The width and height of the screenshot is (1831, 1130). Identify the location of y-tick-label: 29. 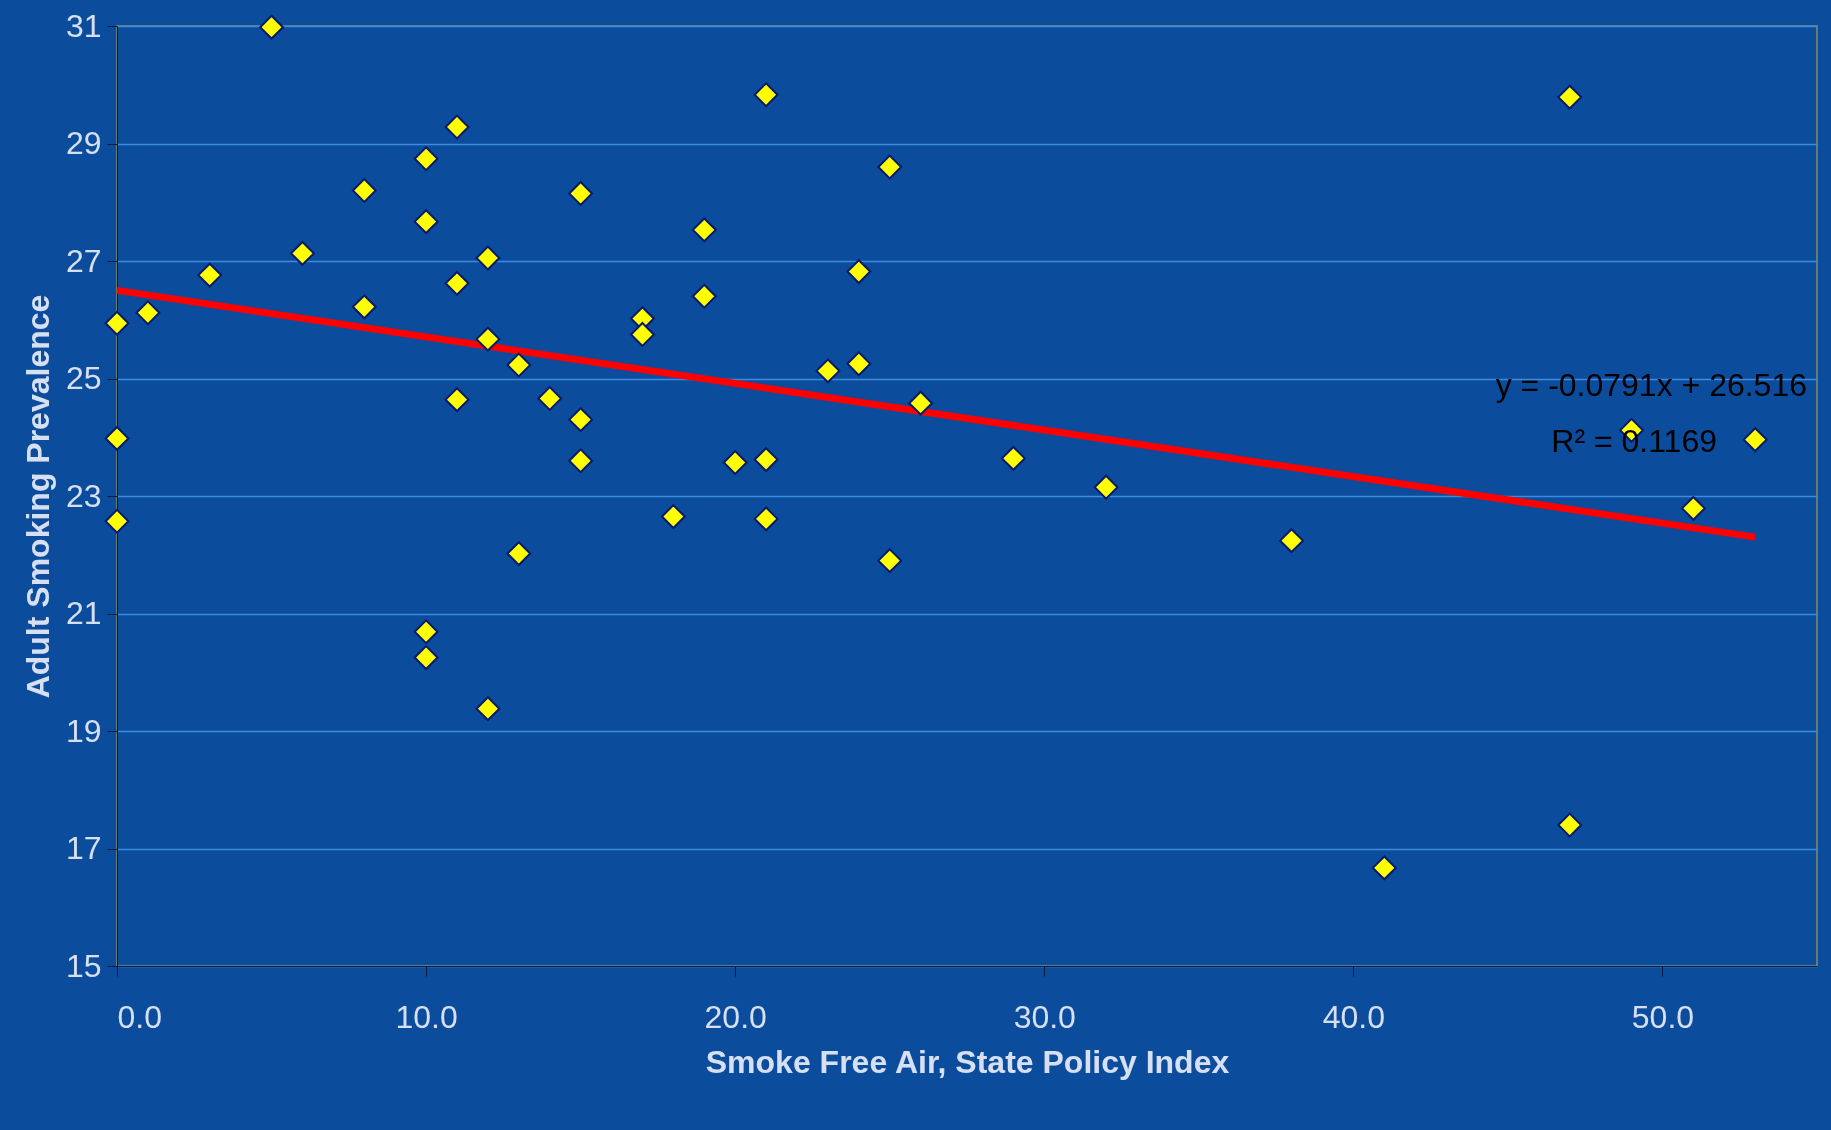
(83, 143).